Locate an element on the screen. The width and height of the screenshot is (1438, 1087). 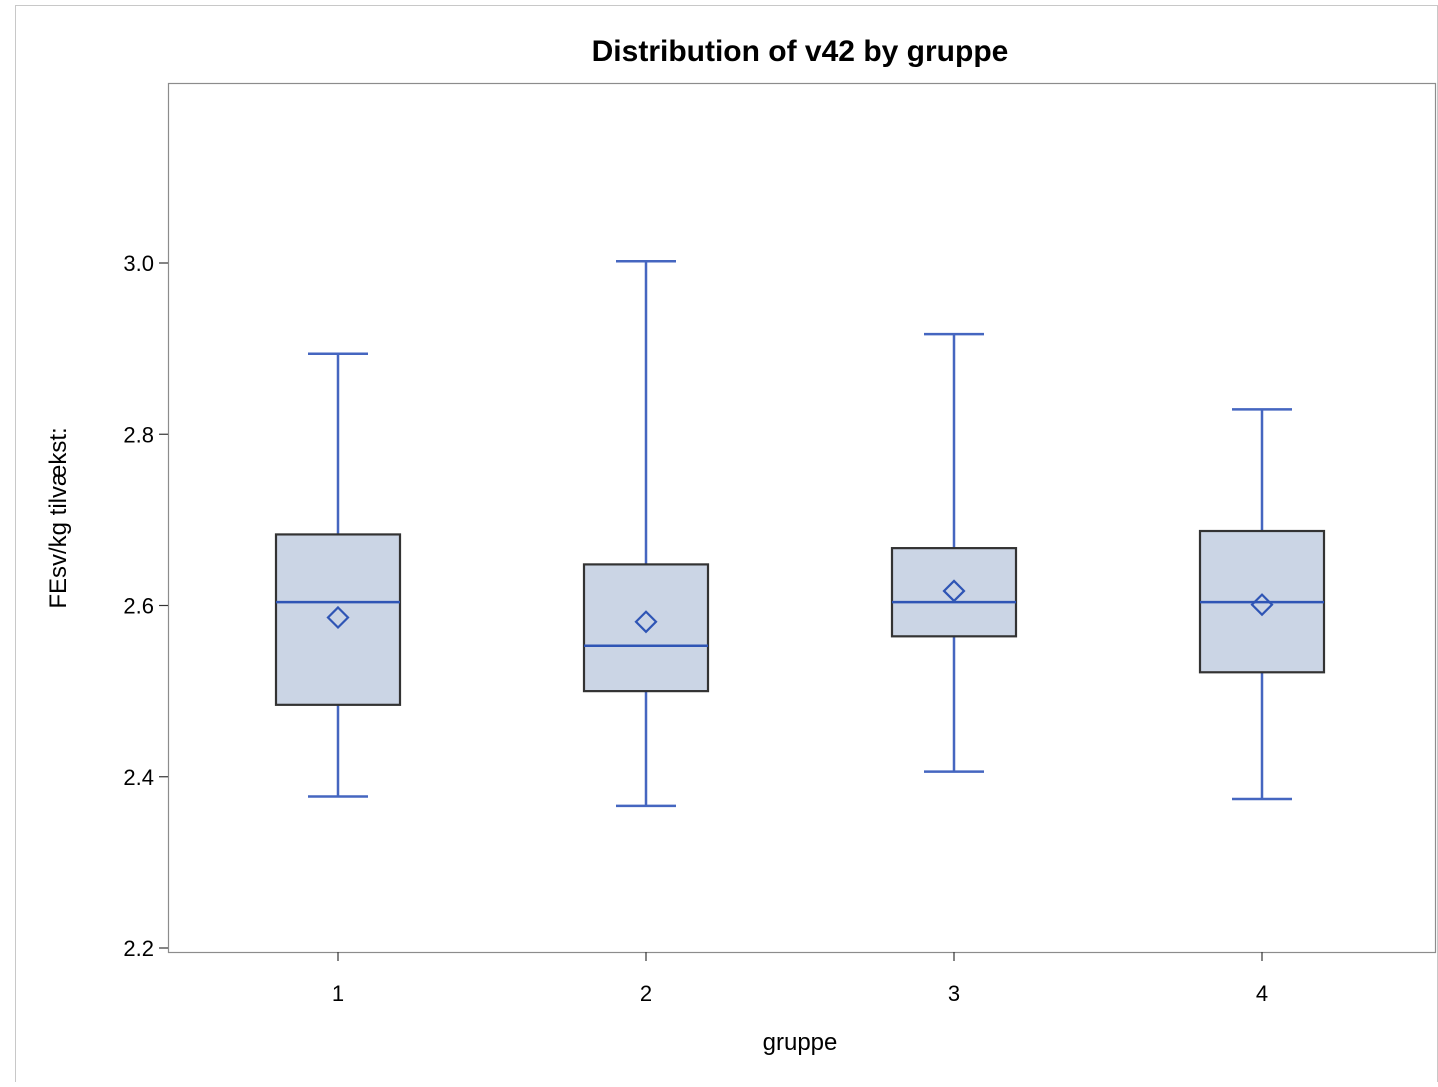
y-tick-label: 3.0 is located at coordinates (138, 263).